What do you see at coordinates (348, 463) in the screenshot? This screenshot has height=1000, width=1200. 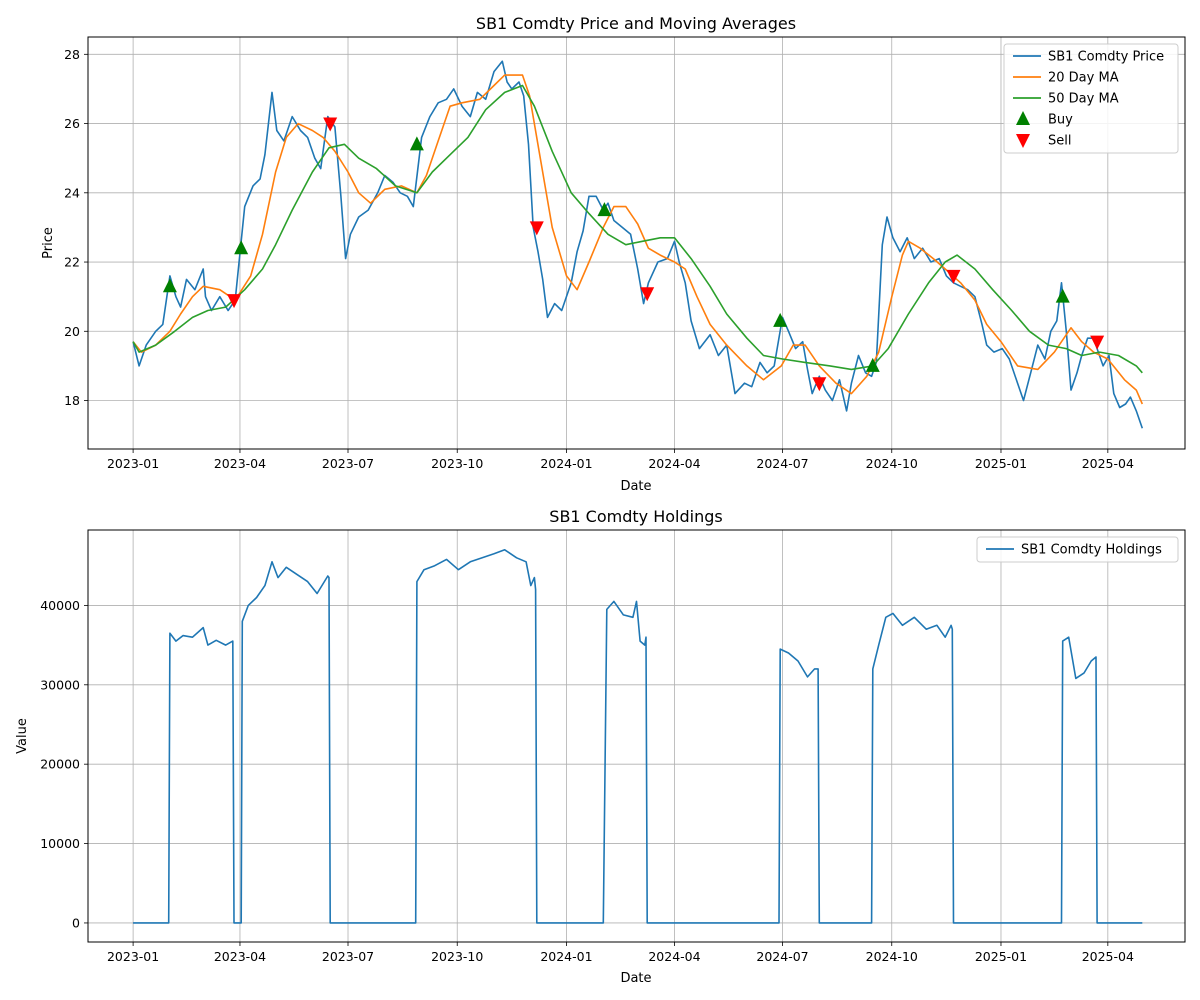 I see `price-x-tick-label: 2023-07` at bounding box center [348, 463].